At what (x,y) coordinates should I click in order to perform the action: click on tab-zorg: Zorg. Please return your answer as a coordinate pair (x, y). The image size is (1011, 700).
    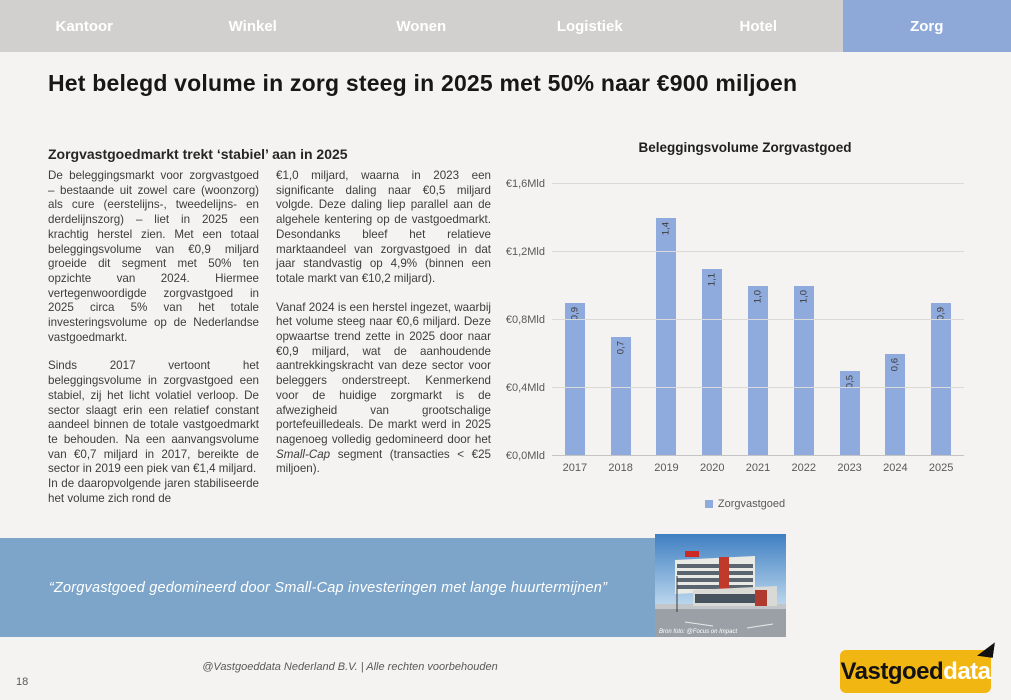
    Looking at the image, I should click on (926, 26).